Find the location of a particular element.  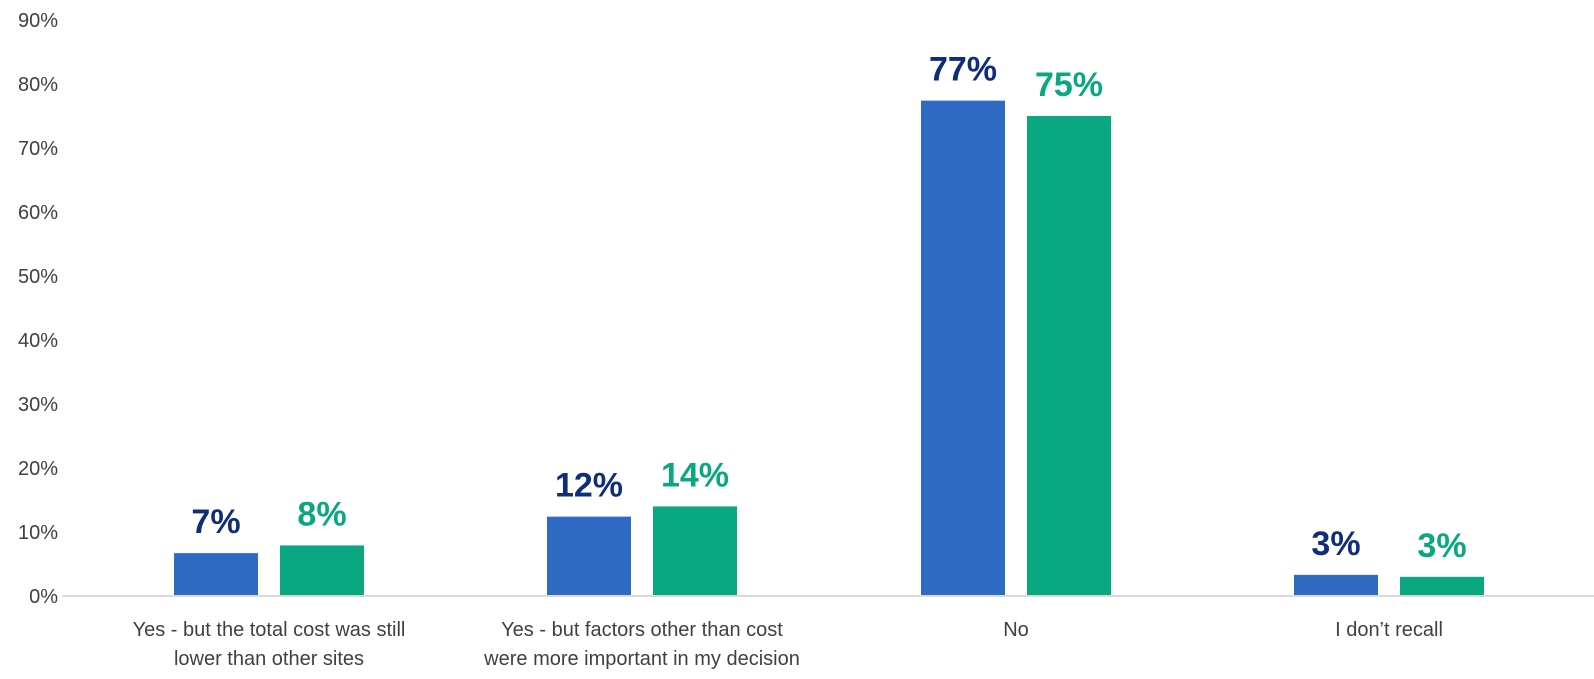

y-tick-label: 90% is located at coordinates (38, 21).